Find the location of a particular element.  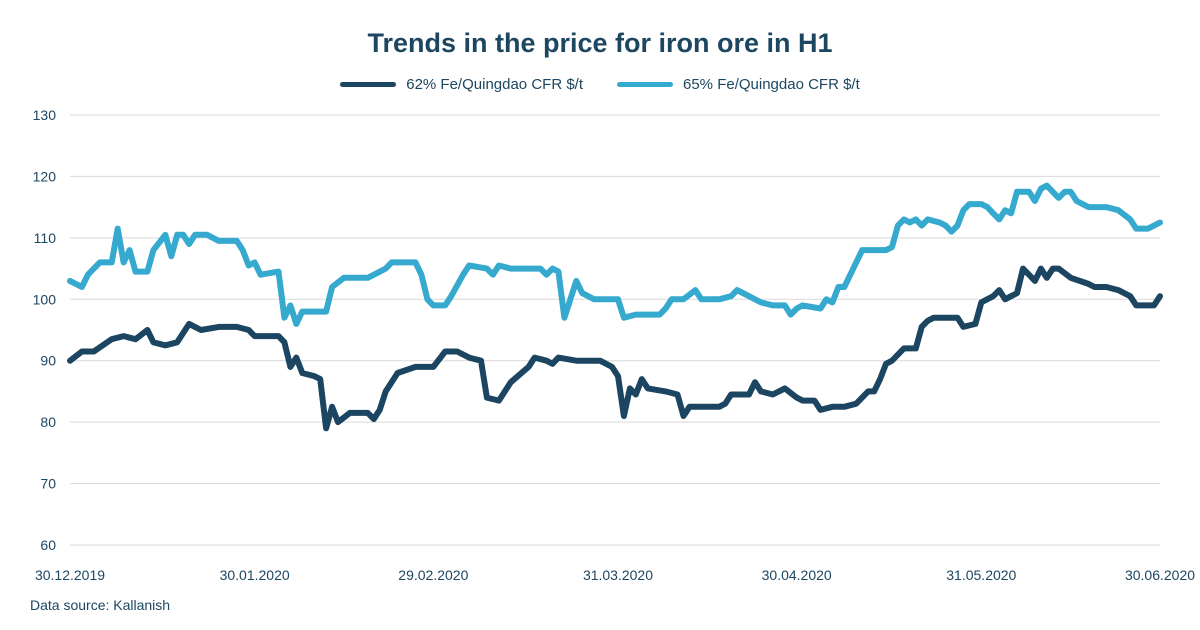

y-tick-70: 70 is located at coordinates (48, 484).